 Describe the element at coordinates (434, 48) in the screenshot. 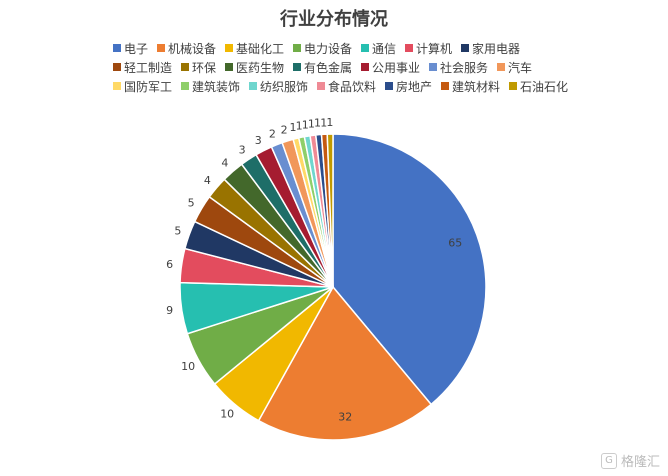

I see `legend-label: 计算机` at that location.